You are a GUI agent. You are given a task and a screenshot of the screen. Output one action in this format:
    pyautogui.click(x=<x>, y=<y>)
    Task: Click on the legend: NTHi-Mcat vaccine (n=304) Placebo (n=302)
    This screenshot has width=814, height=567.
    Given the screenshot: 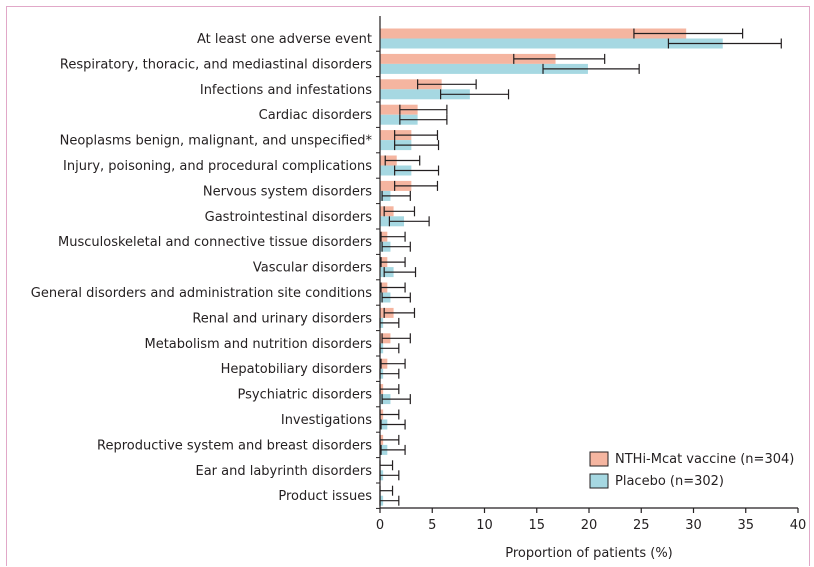 What is the action you would take?
    pyautogui.click(x=691, y=470)
    